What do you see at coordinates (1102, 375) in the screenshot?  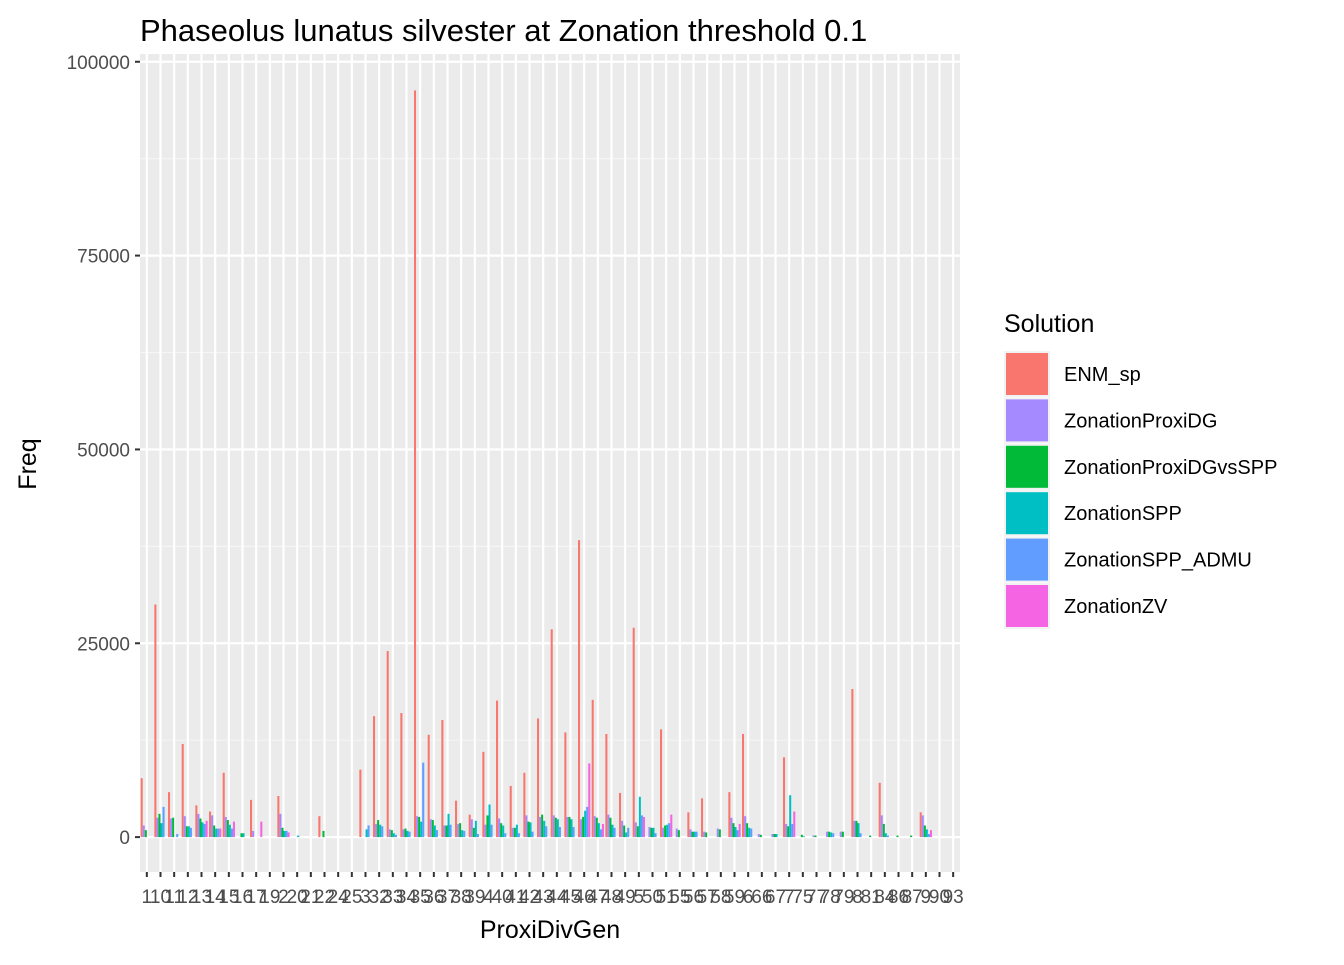 I see `legend-label: ENM_sp` at bounding box center [1102, 375].